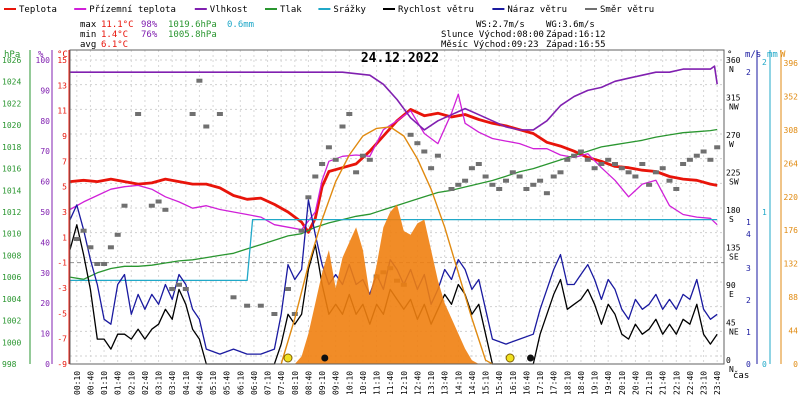  Describe the element at coordinates (88, 45) in the screenshot. I see `stat-avg-label: avg` at that location.